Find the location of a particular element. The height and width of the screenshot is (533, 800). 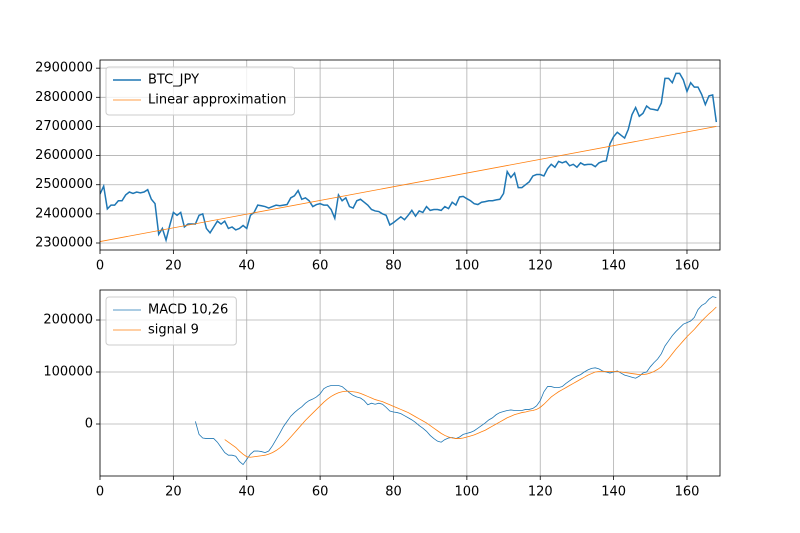

legend-label: signal 9 is located at coordinates (173, 330).